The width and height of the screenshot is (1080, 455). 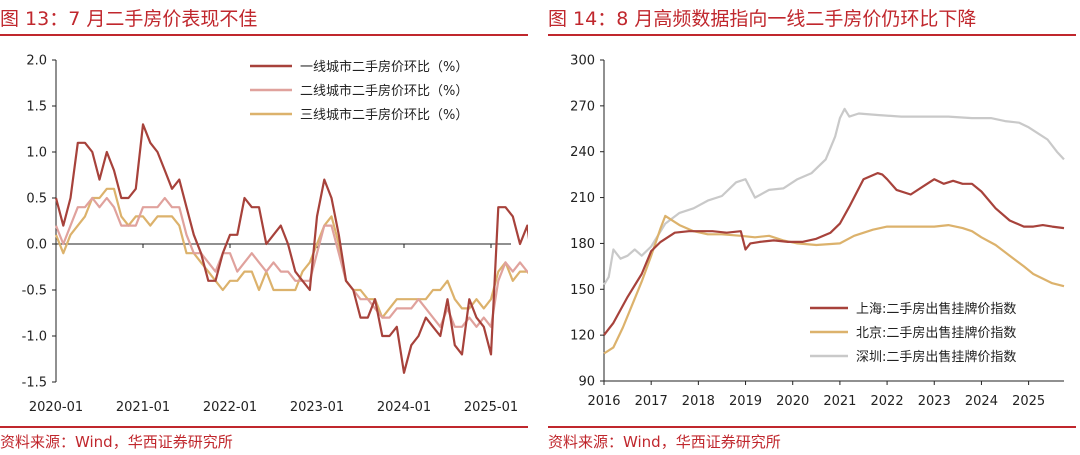 What do you see at coordinates (582, 106) in the screenshot?
I see `y-tick-label: 270` at bounding box center [582, 106].